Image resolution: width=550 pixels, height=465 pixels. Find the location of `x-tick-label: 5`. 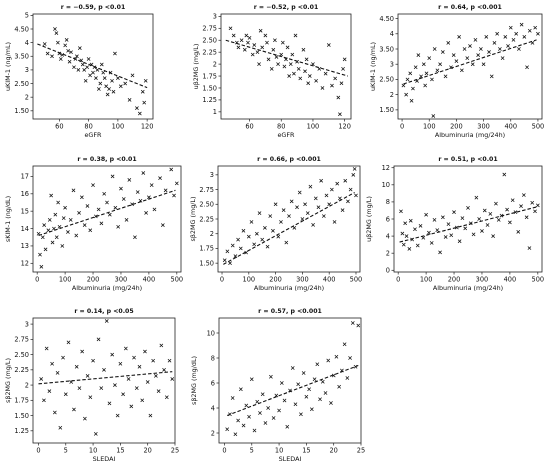

x-tick-label: 5 is located at coordinates (252, 451).